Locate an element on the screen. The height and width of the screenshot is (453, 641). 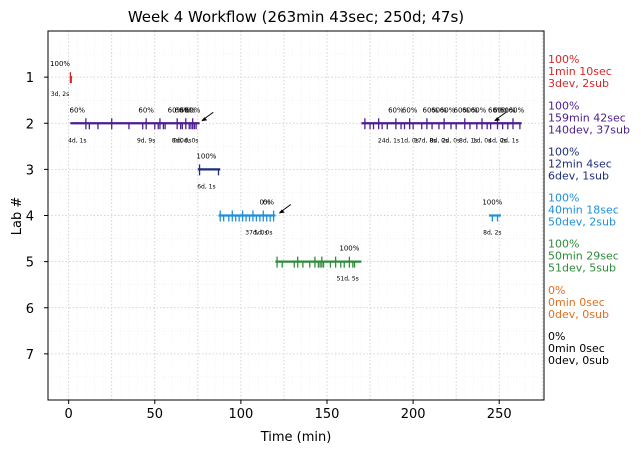
x-tick-label: 150 is located at coordinates (327, 414).